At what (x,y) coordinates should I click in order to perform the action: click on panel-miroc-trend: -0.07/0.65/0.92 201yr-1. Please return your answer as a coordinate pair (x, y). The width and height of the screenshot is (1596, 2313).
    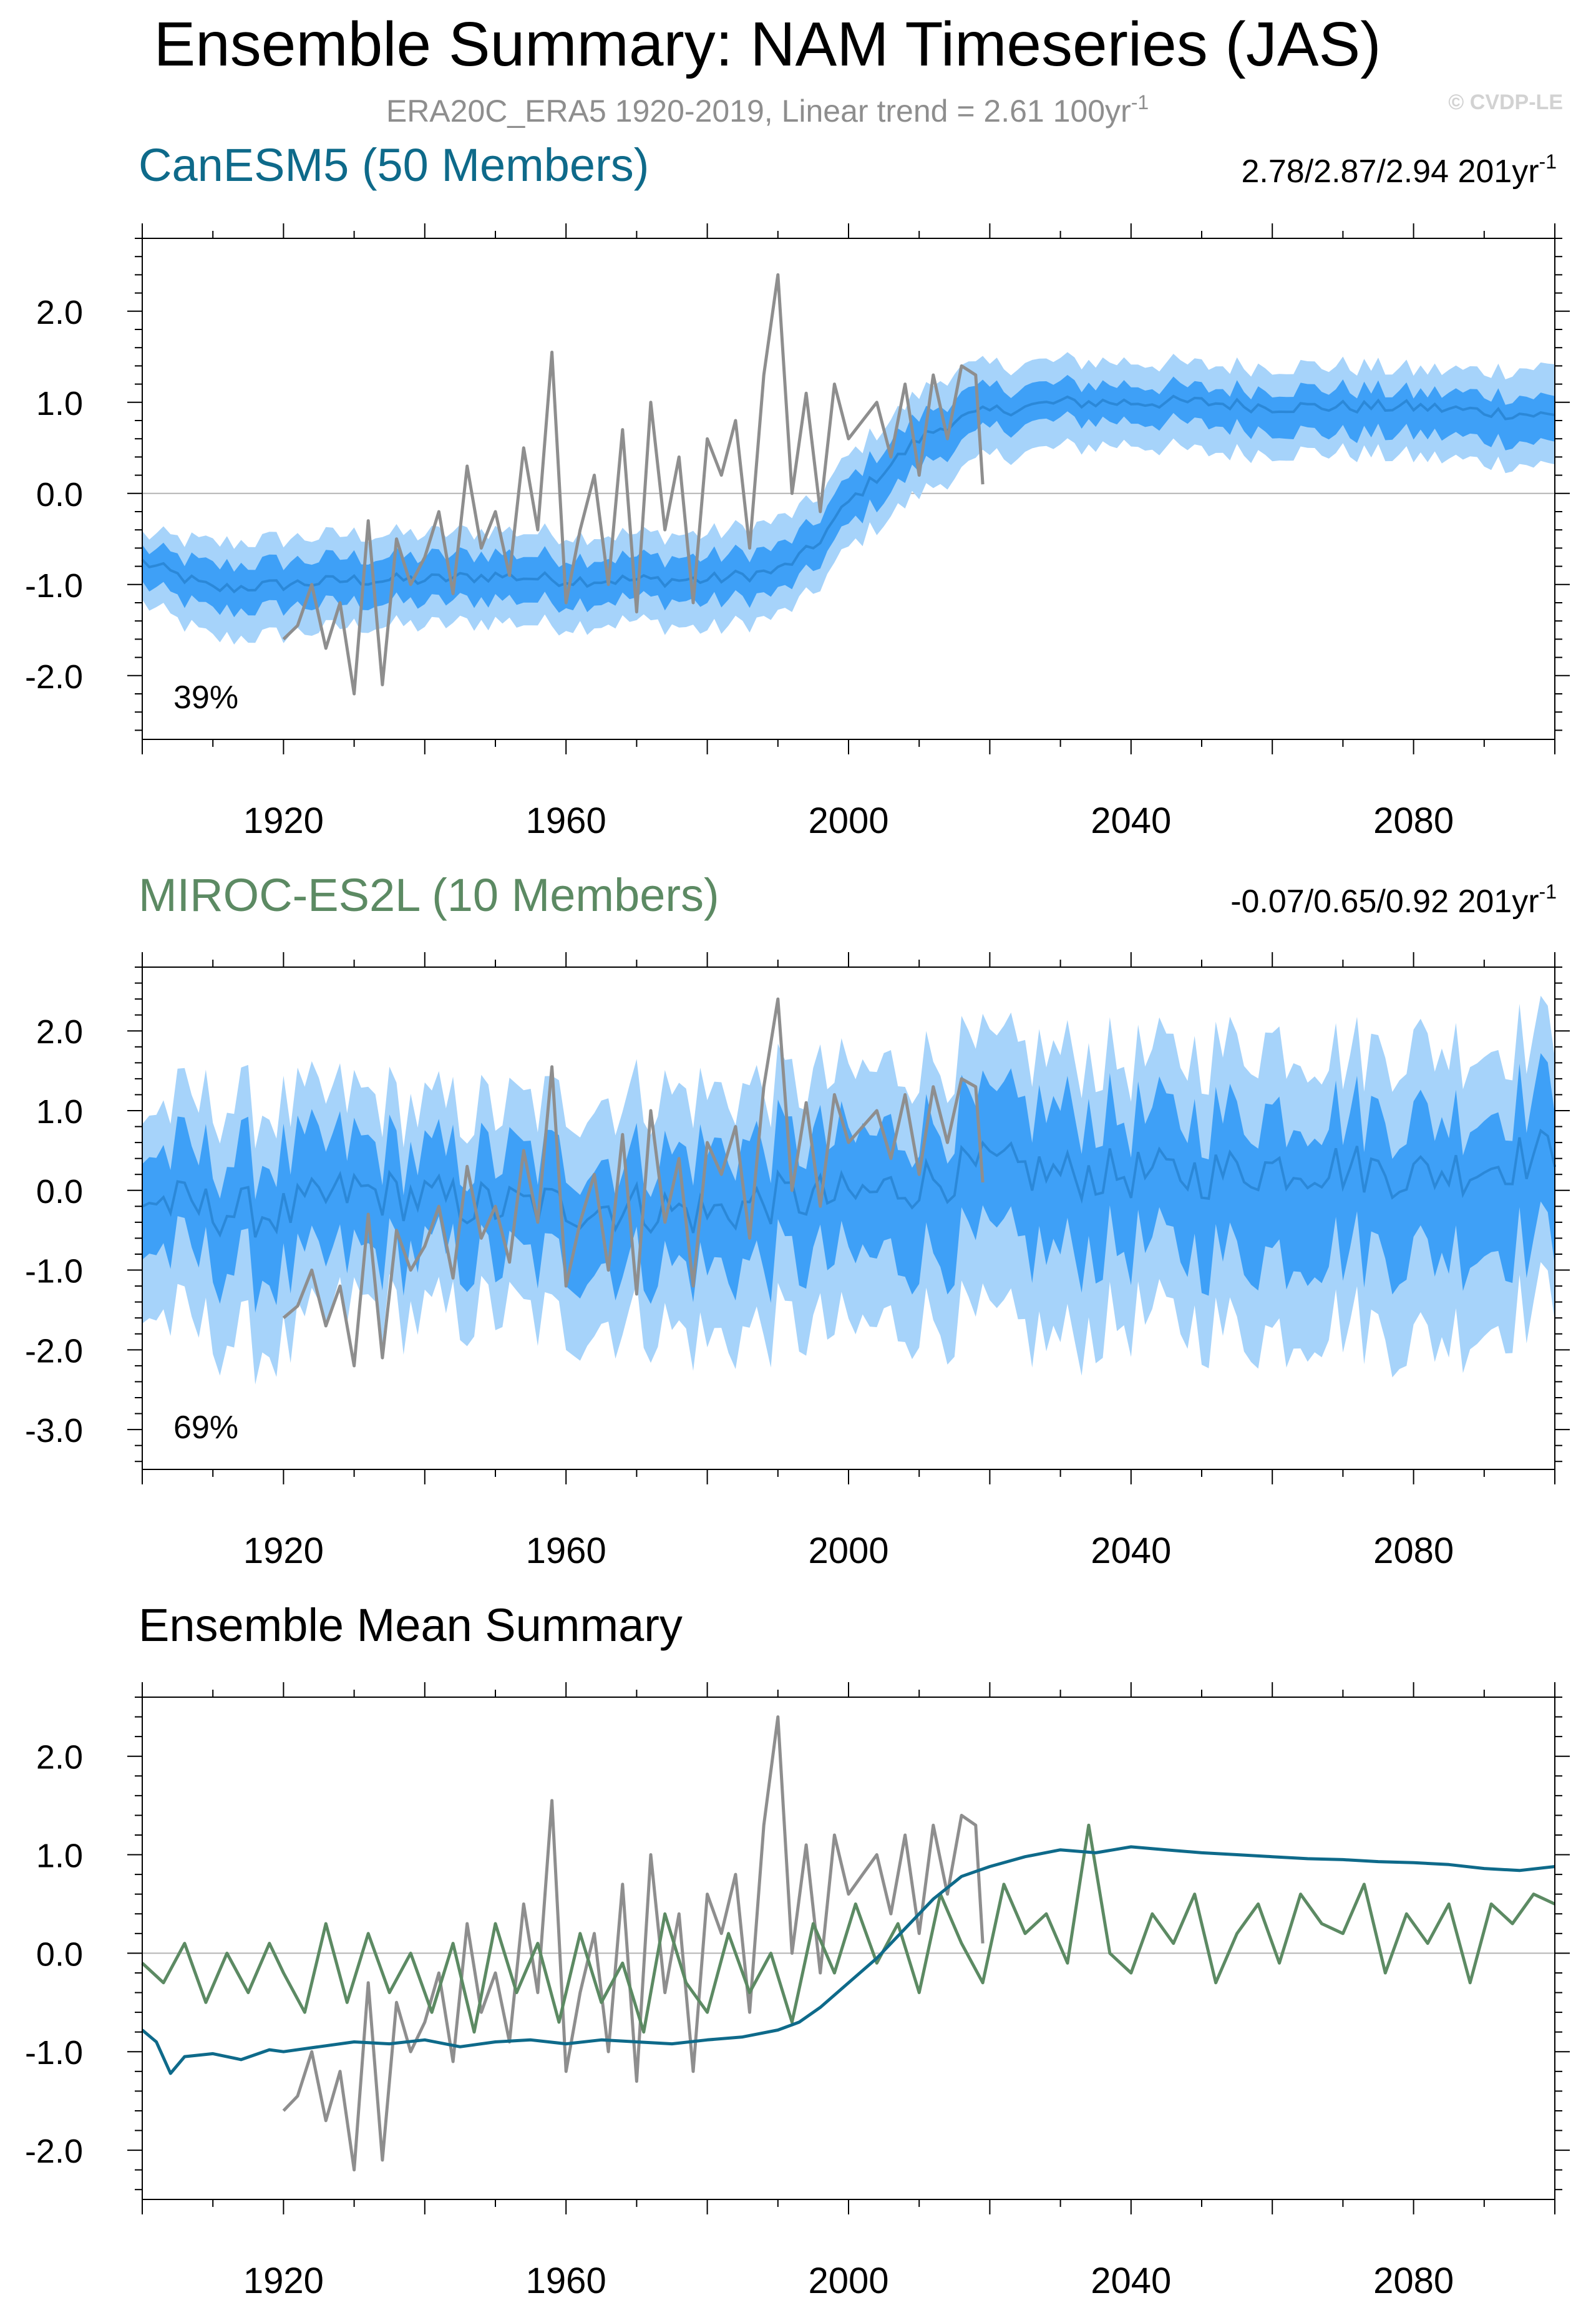
    Looking at the image, I should click on (1393, 900).